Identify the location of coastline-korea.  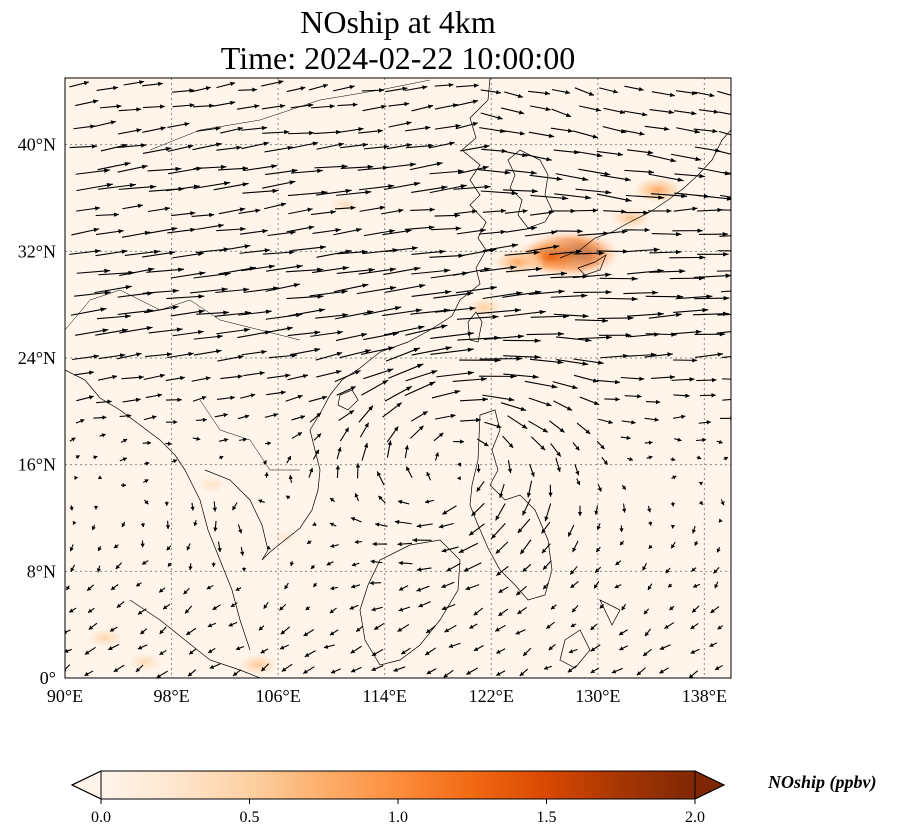
(530, 189).